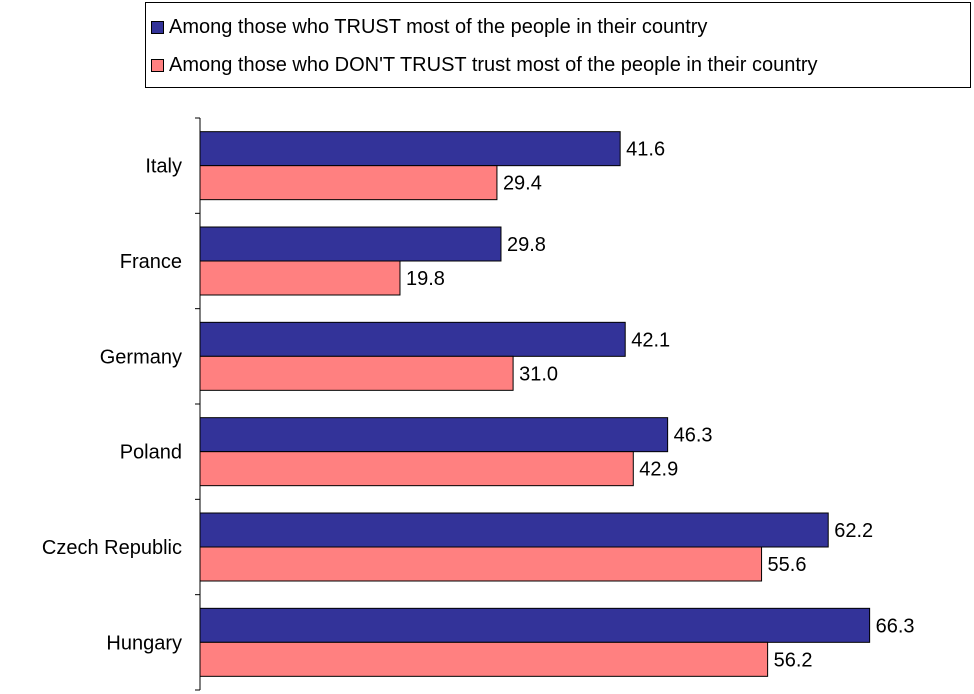  I want to click on data-label-france-series-1: 19.8, so click(425, 279).